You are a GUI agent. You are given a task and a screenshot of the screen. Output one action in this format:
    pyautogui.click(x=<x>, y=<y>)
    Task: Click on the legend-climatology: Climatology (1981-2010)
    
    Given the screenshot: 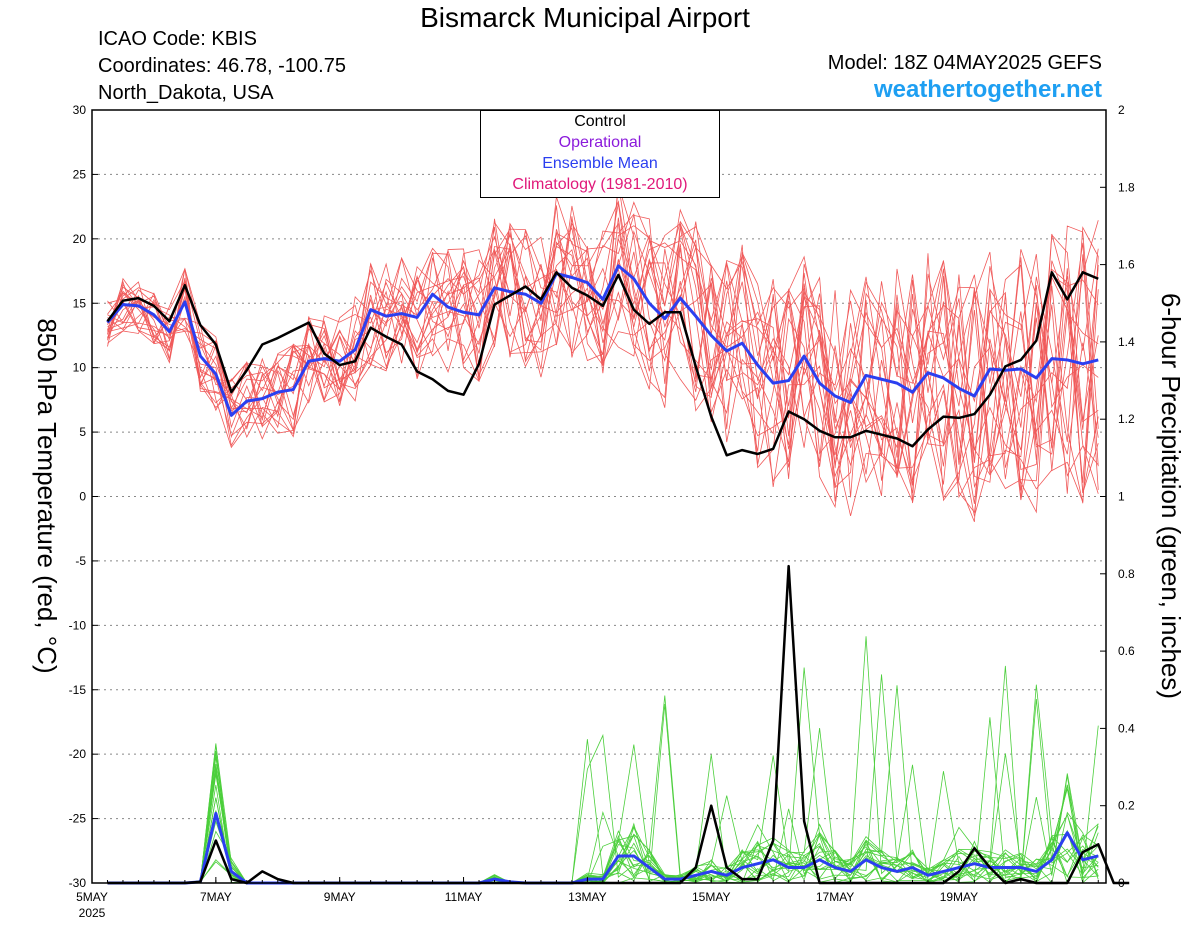 What is the action you would take?
    pyautogui.click(x=600, y=184)
    